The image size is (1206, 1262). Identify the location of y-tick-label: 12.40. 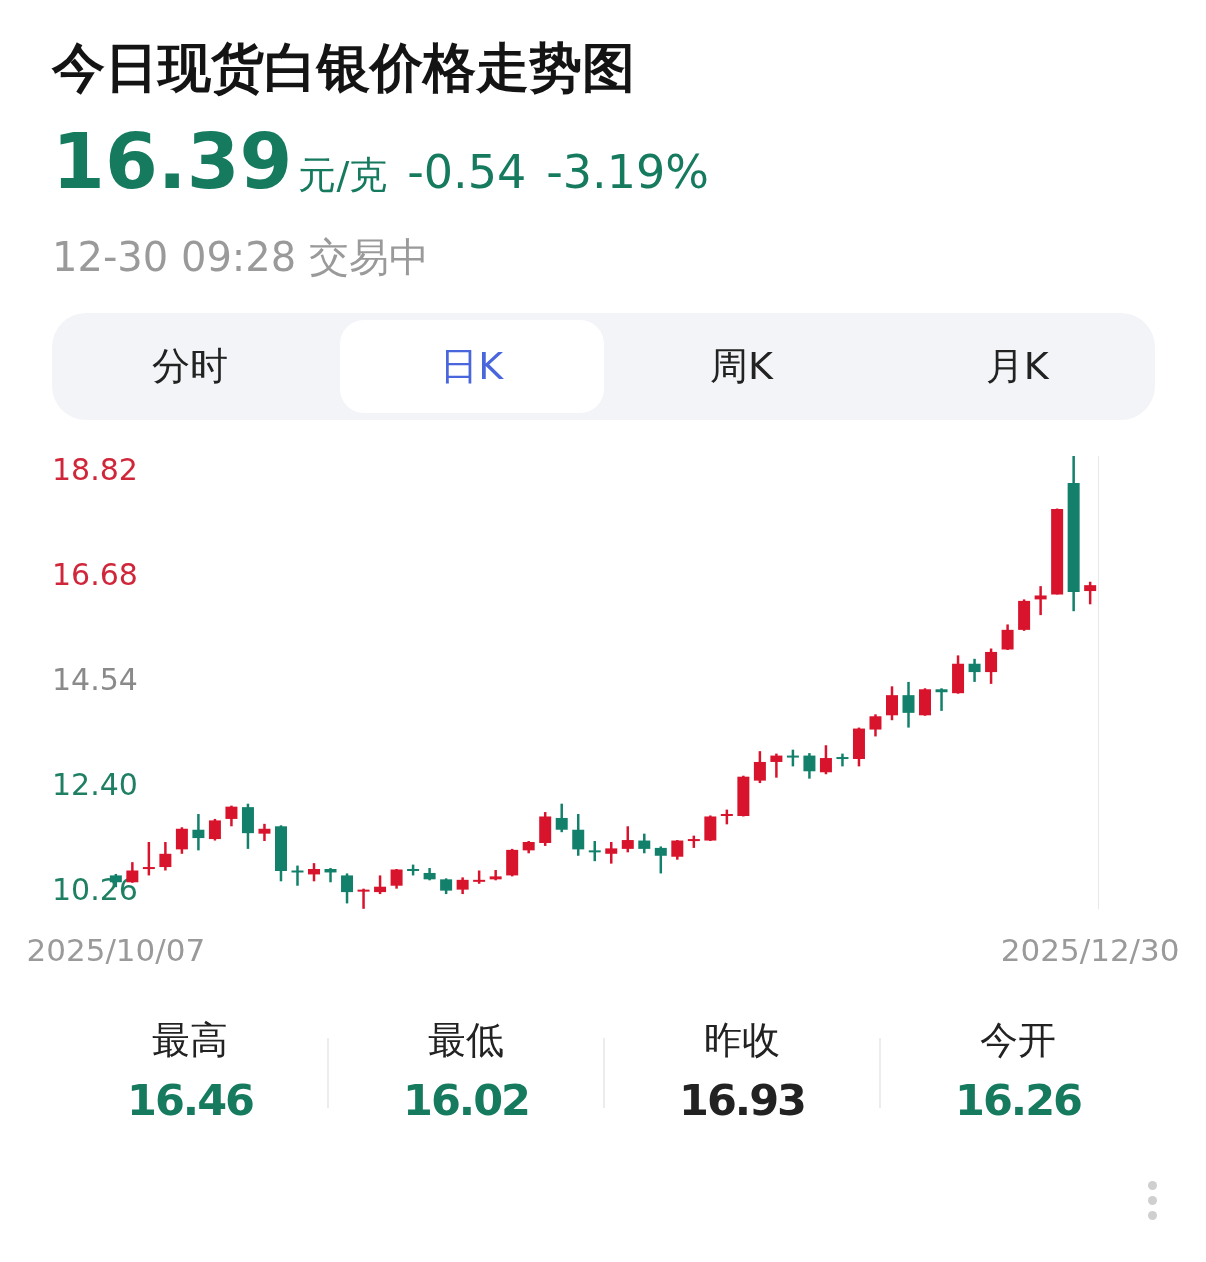
(95, 785).